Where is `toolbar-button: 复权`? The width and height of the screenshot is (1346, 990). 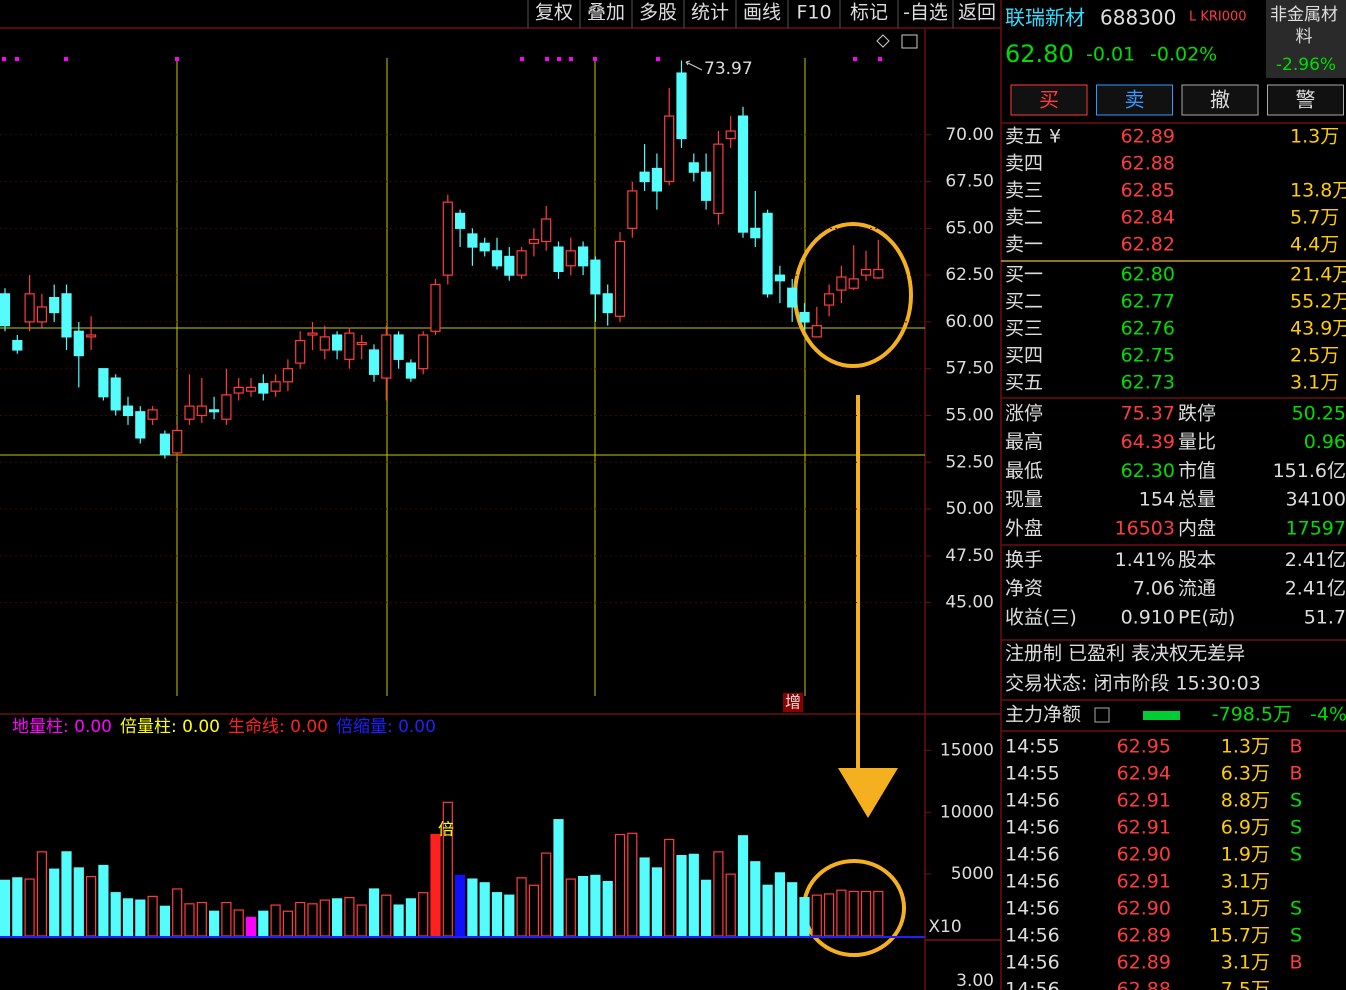
toolbar-button: 复权 is located at coordinates (554, 13).